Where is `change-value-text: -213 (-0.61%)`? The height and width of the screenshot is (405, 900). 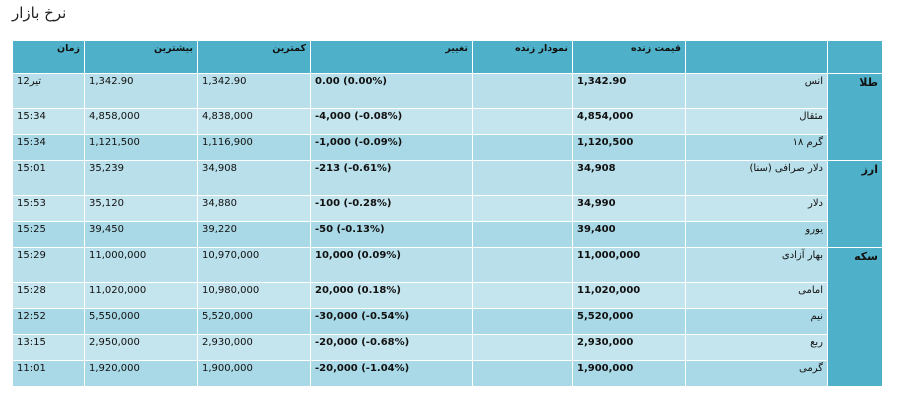 change-value-text: -213 (-0.61%) is located at coordinates (353, 168).